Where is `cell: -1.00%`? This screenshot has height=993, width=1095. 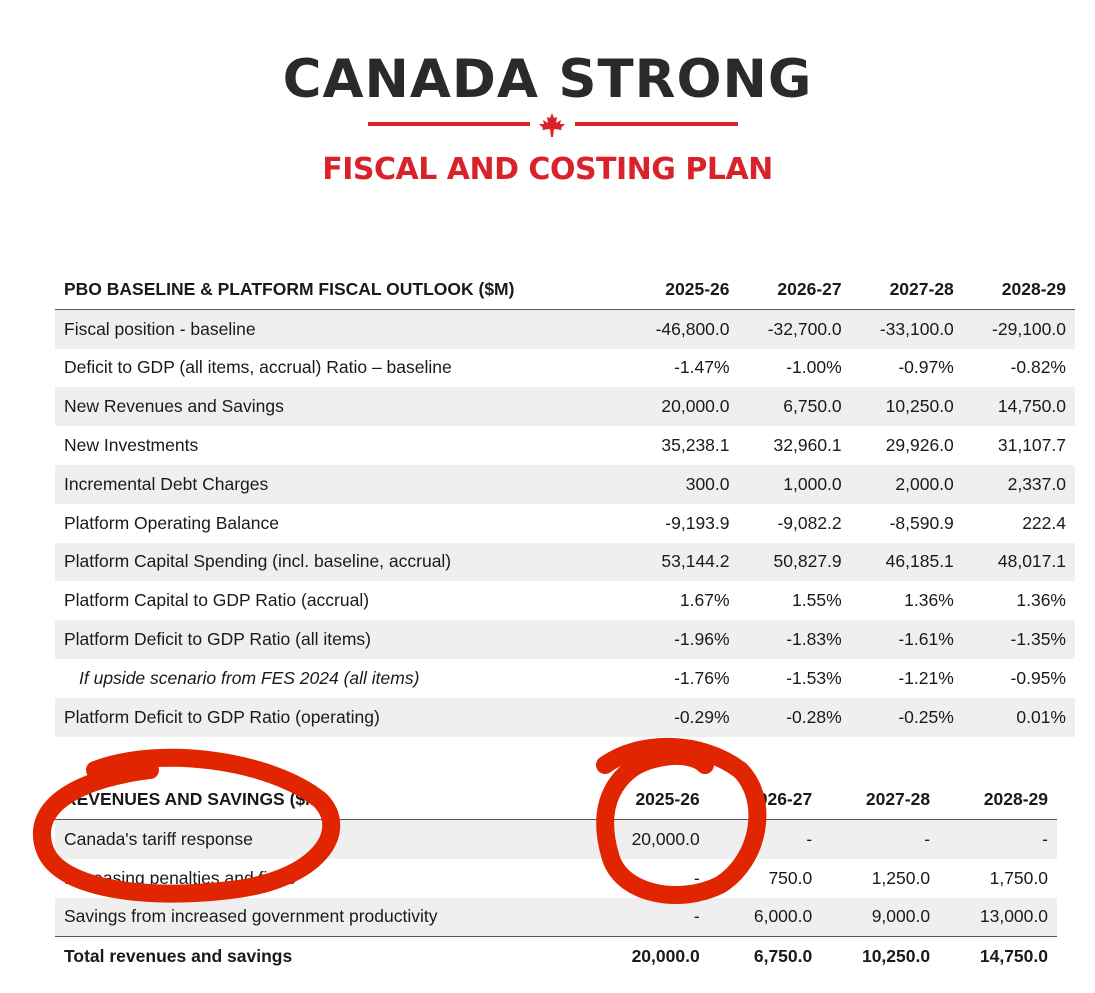 cell: -1.00% is located at coordinates (814, 367).